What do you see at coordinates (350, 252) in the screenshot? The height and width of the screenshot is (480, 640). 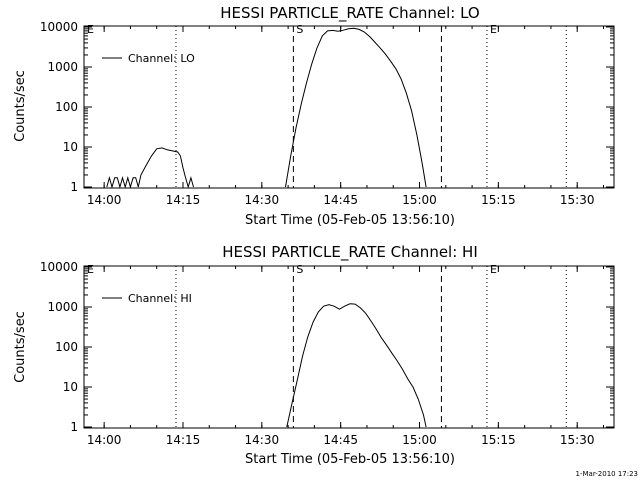 I see `chart-title: HESSI PARTICLE_RATE Channel: HI` at bounding box center [350, 252].